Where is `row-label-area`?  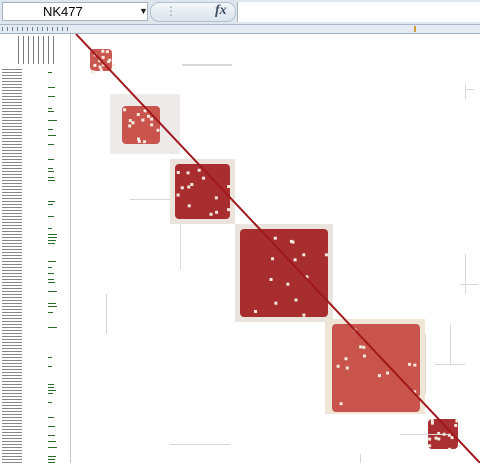
row-label-area is located at coordinates (35, 248).